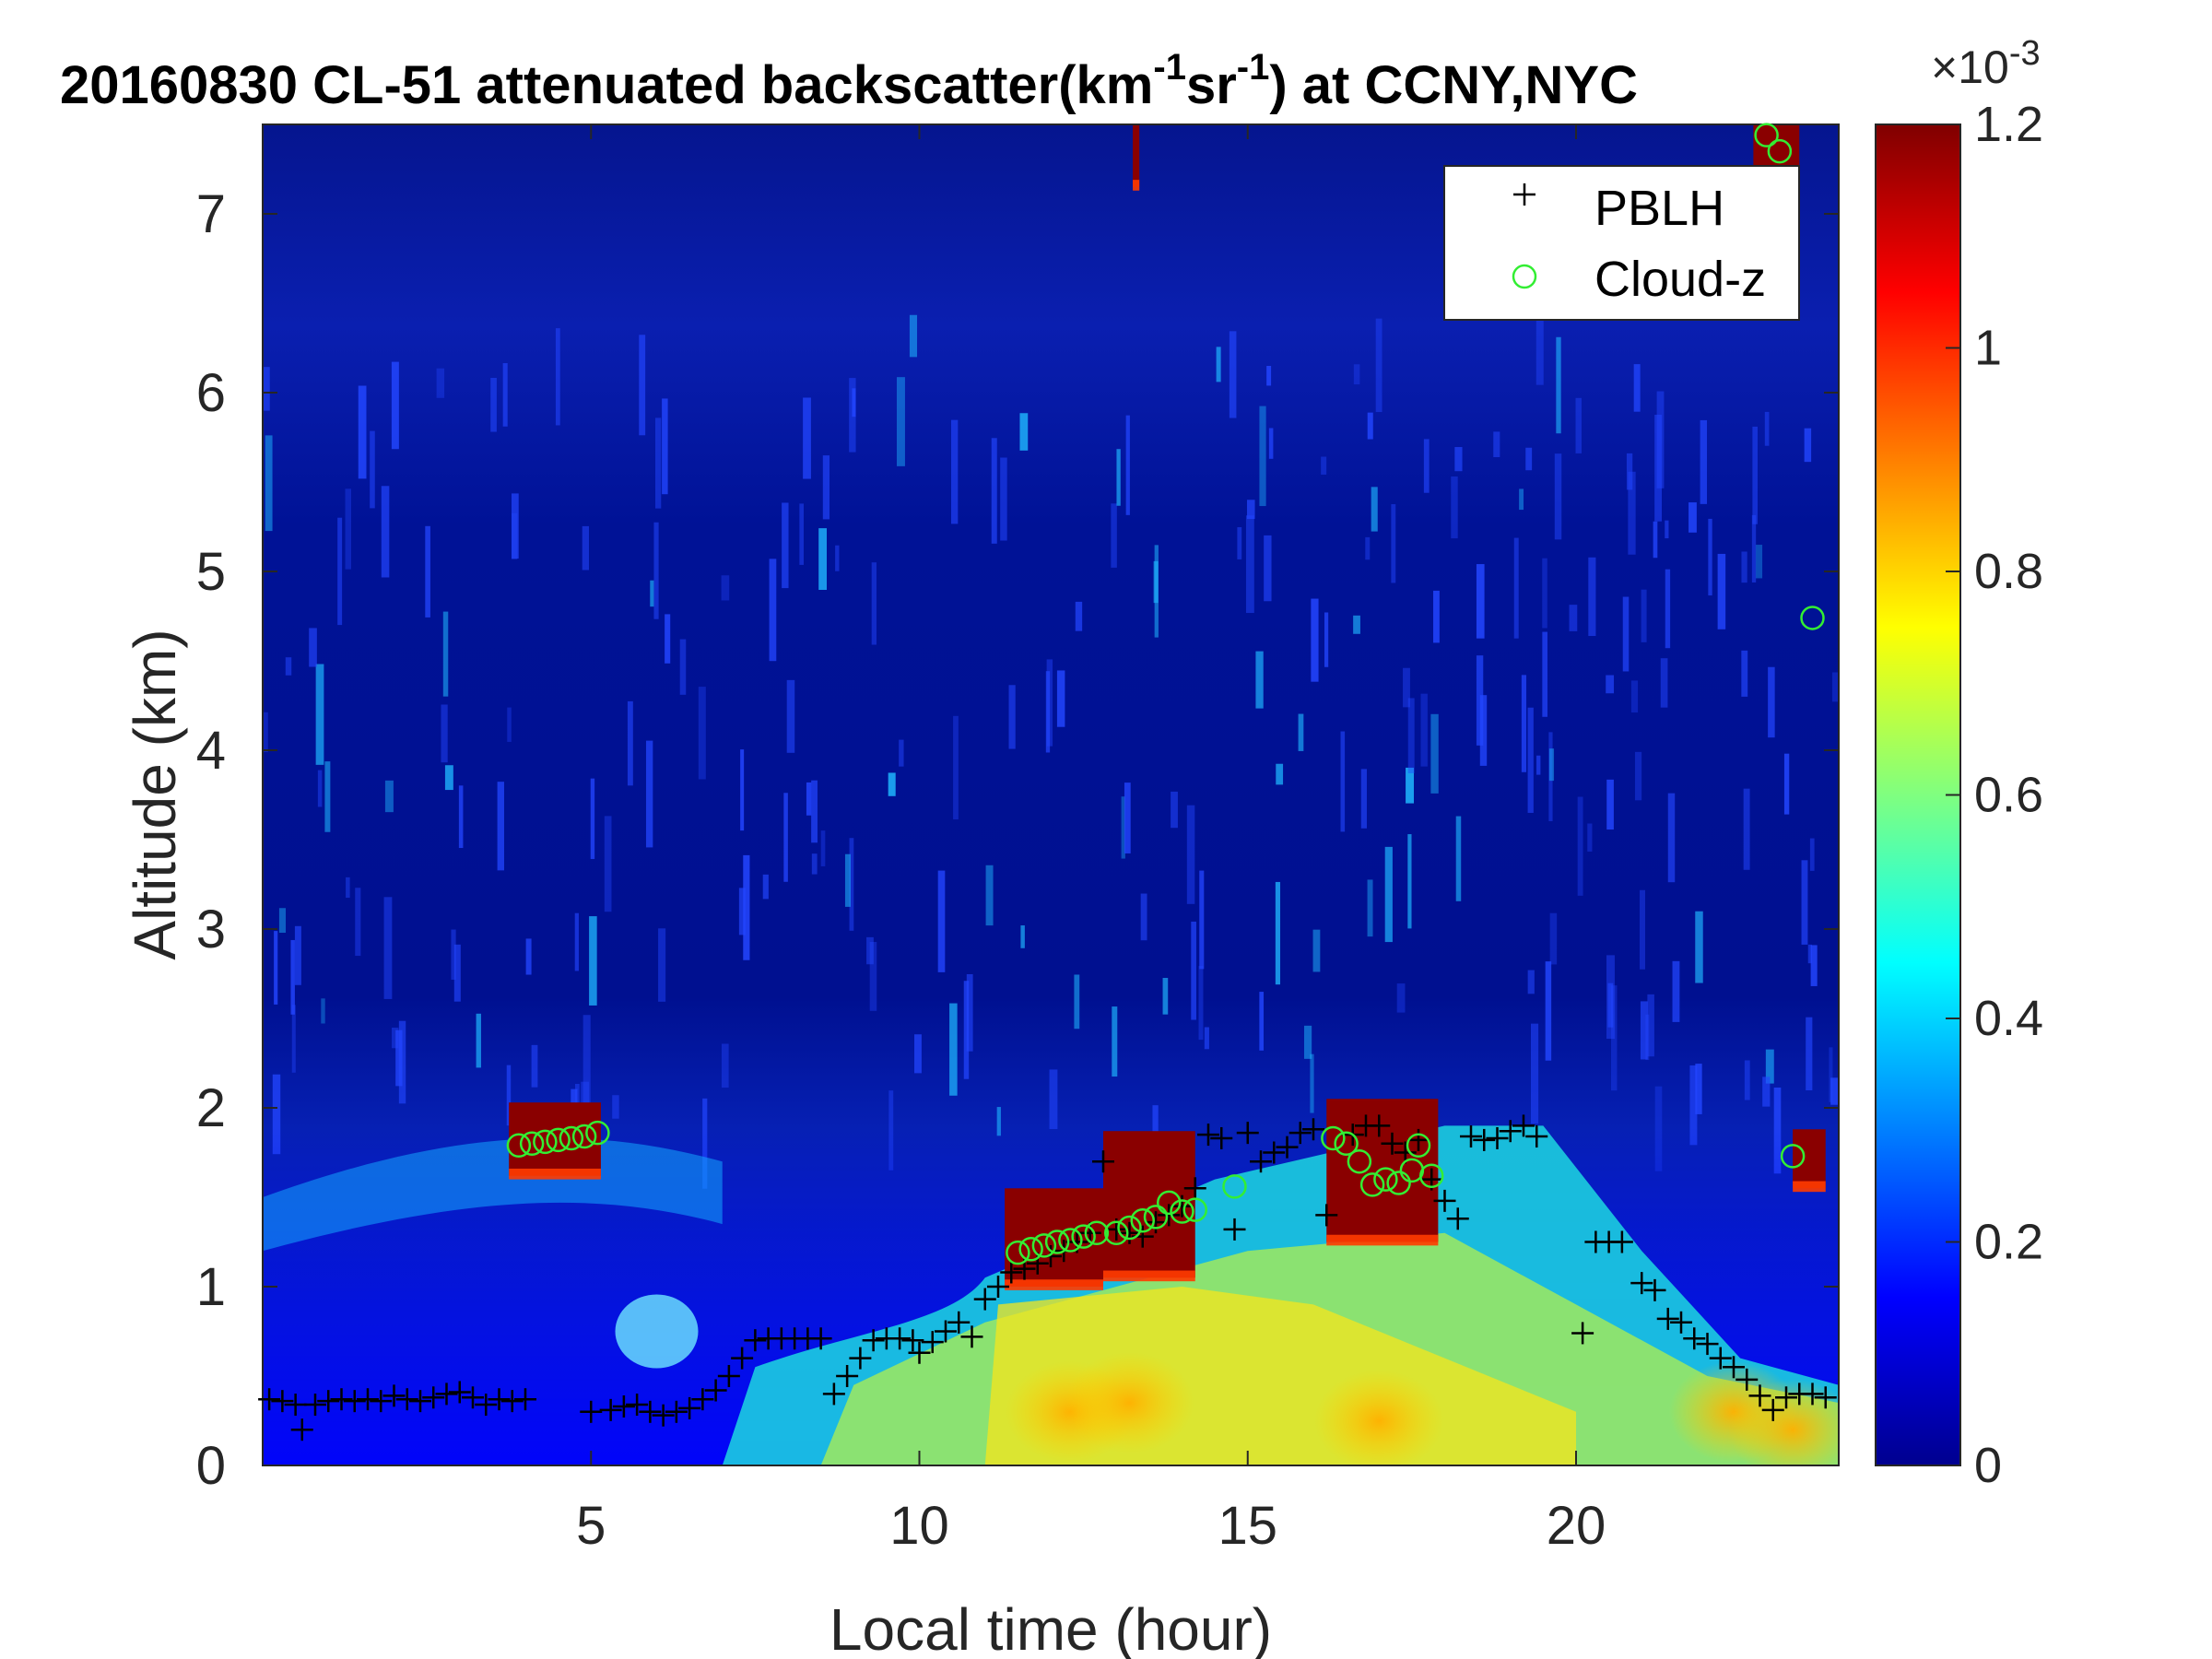 This screenshot has width=2212, height=1659. What do you see at coordinates (1129, 1403) in the screenshot?
I see `aerosol-hotspot` at bounding box center [1129, 1403].